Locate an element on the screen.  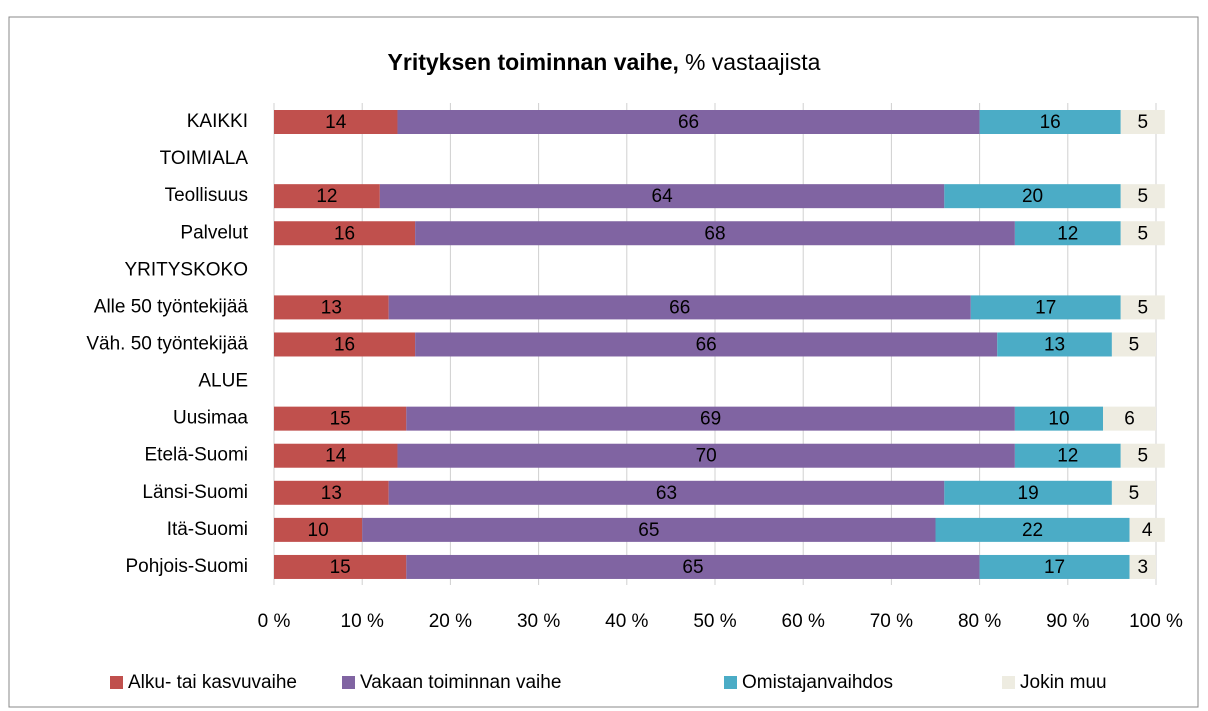
data-label: 69 is located at coordinates (710, 419).